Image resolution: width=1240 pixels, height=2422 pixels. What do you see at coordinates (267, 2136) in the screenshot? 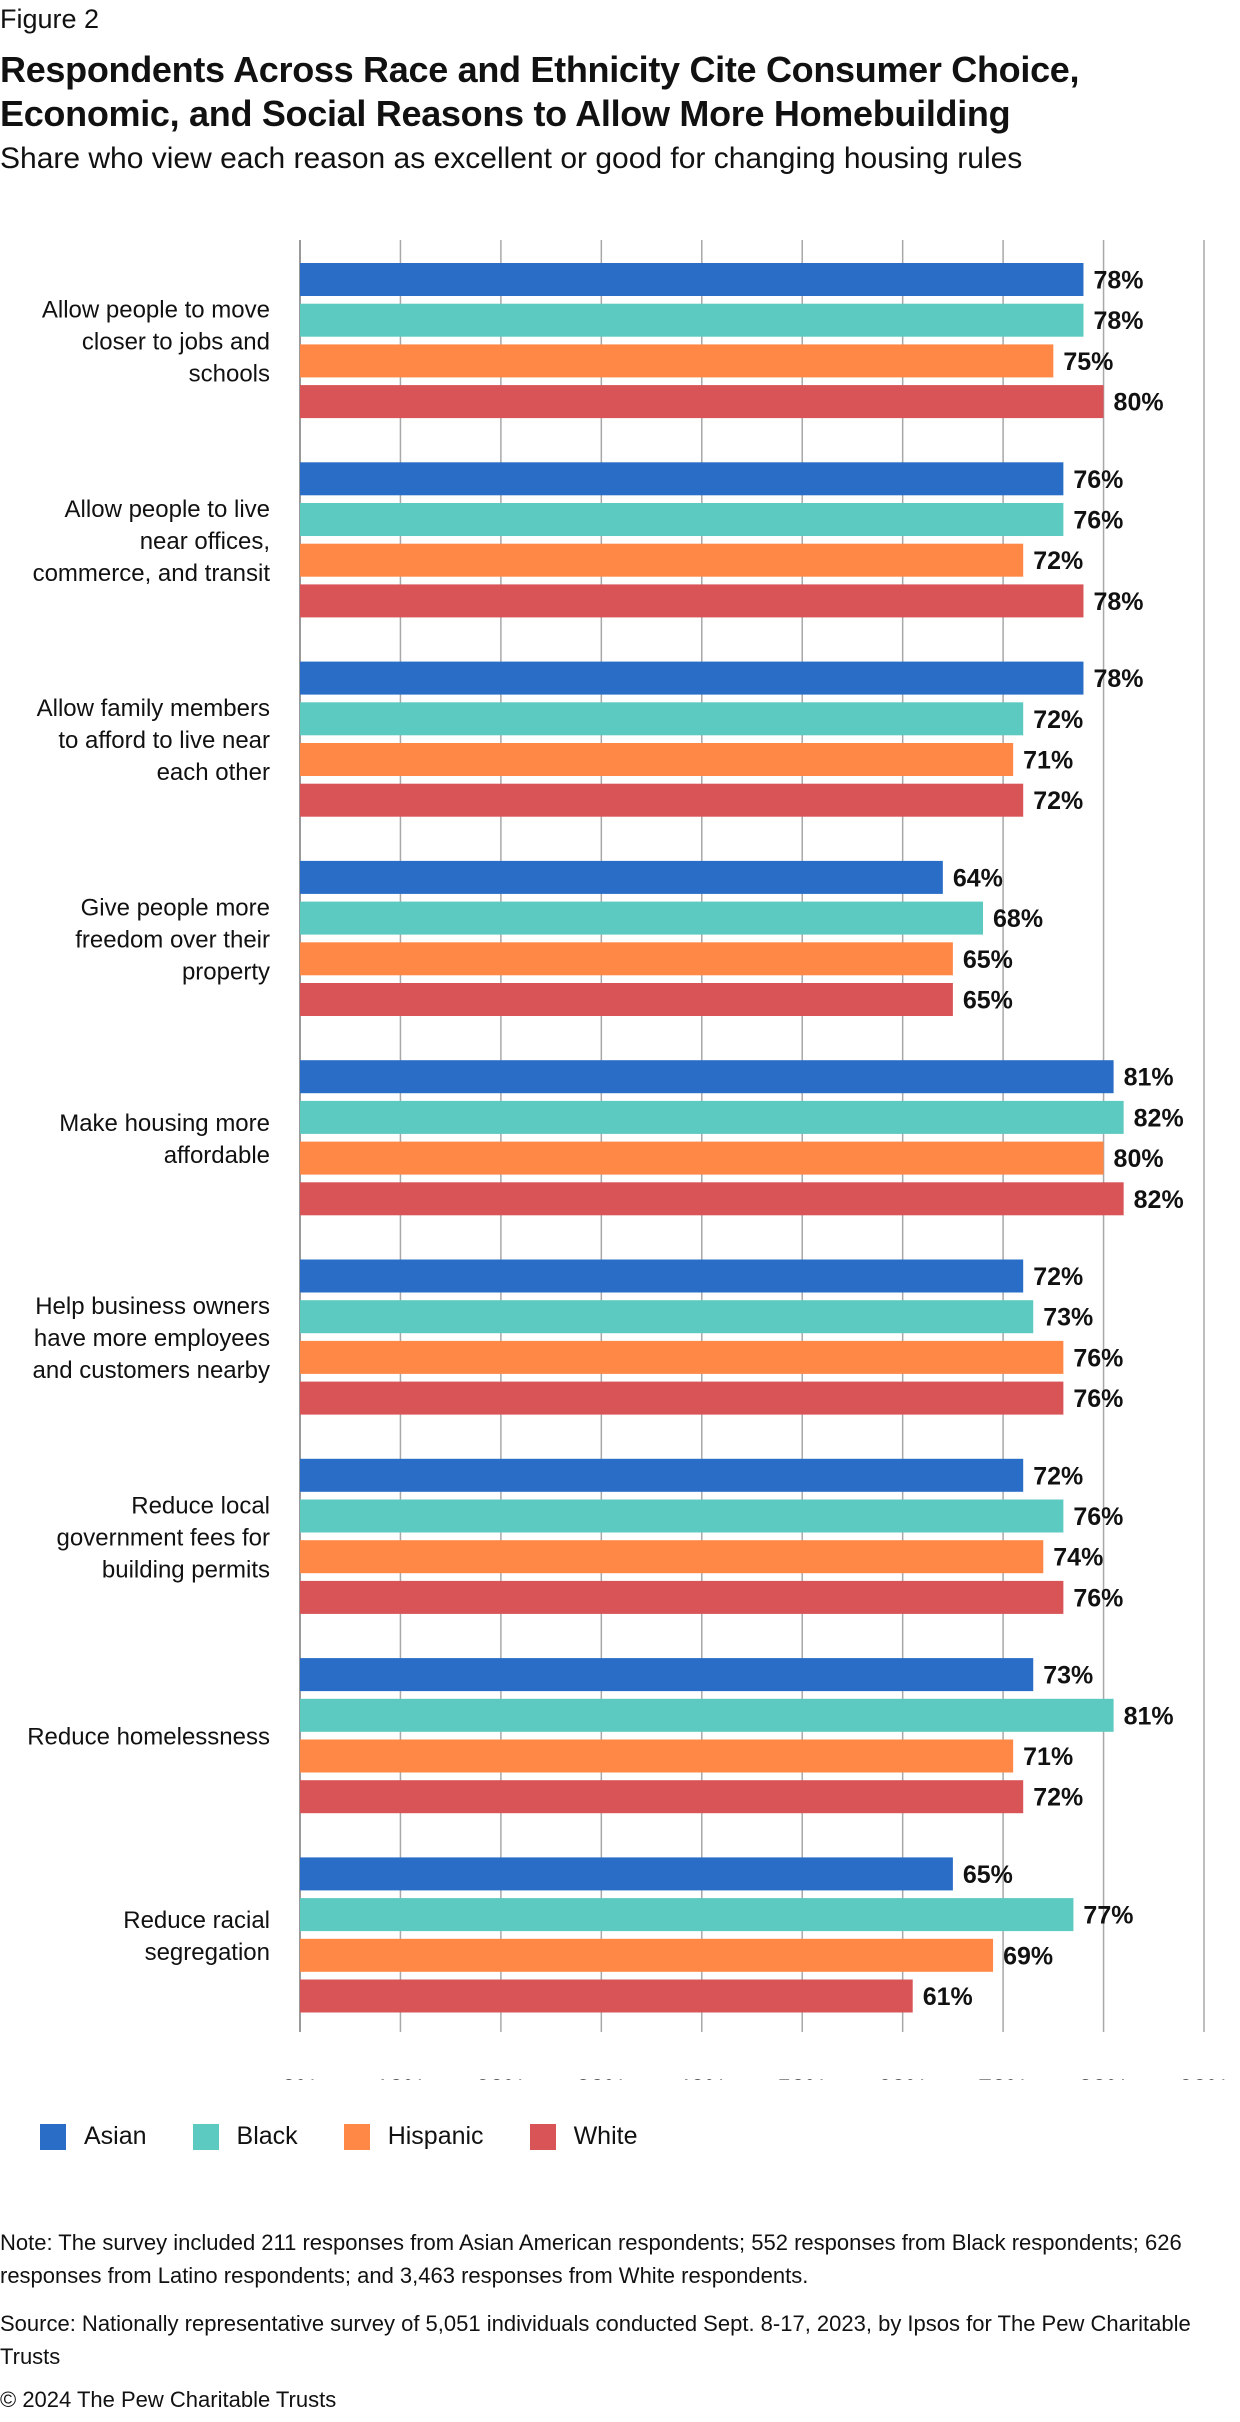
I see `legend-label: Black` at bounding box center [267, 2136].